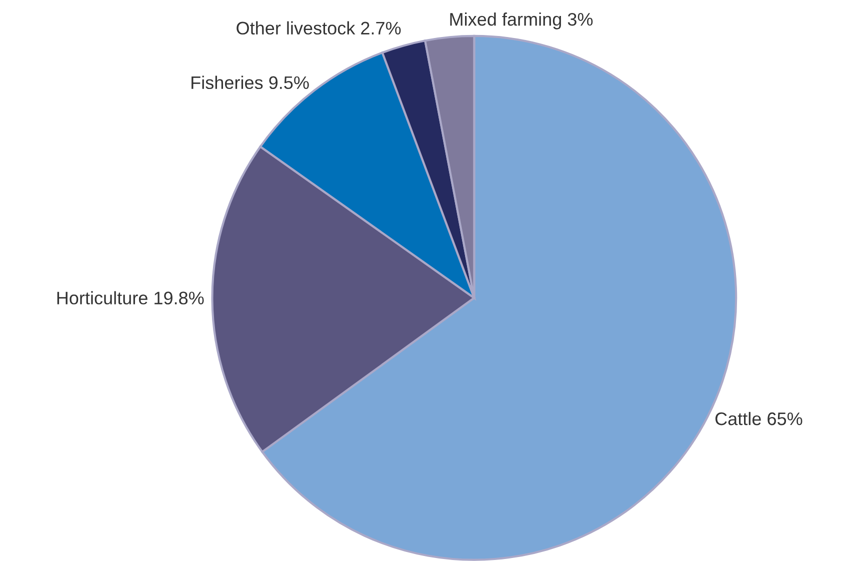 This screenshot has height=561, width=849. Describe the element at coordinates (130, 297) in the screenshot. I see `slice-label: Horticulture 19.8%` at that location.